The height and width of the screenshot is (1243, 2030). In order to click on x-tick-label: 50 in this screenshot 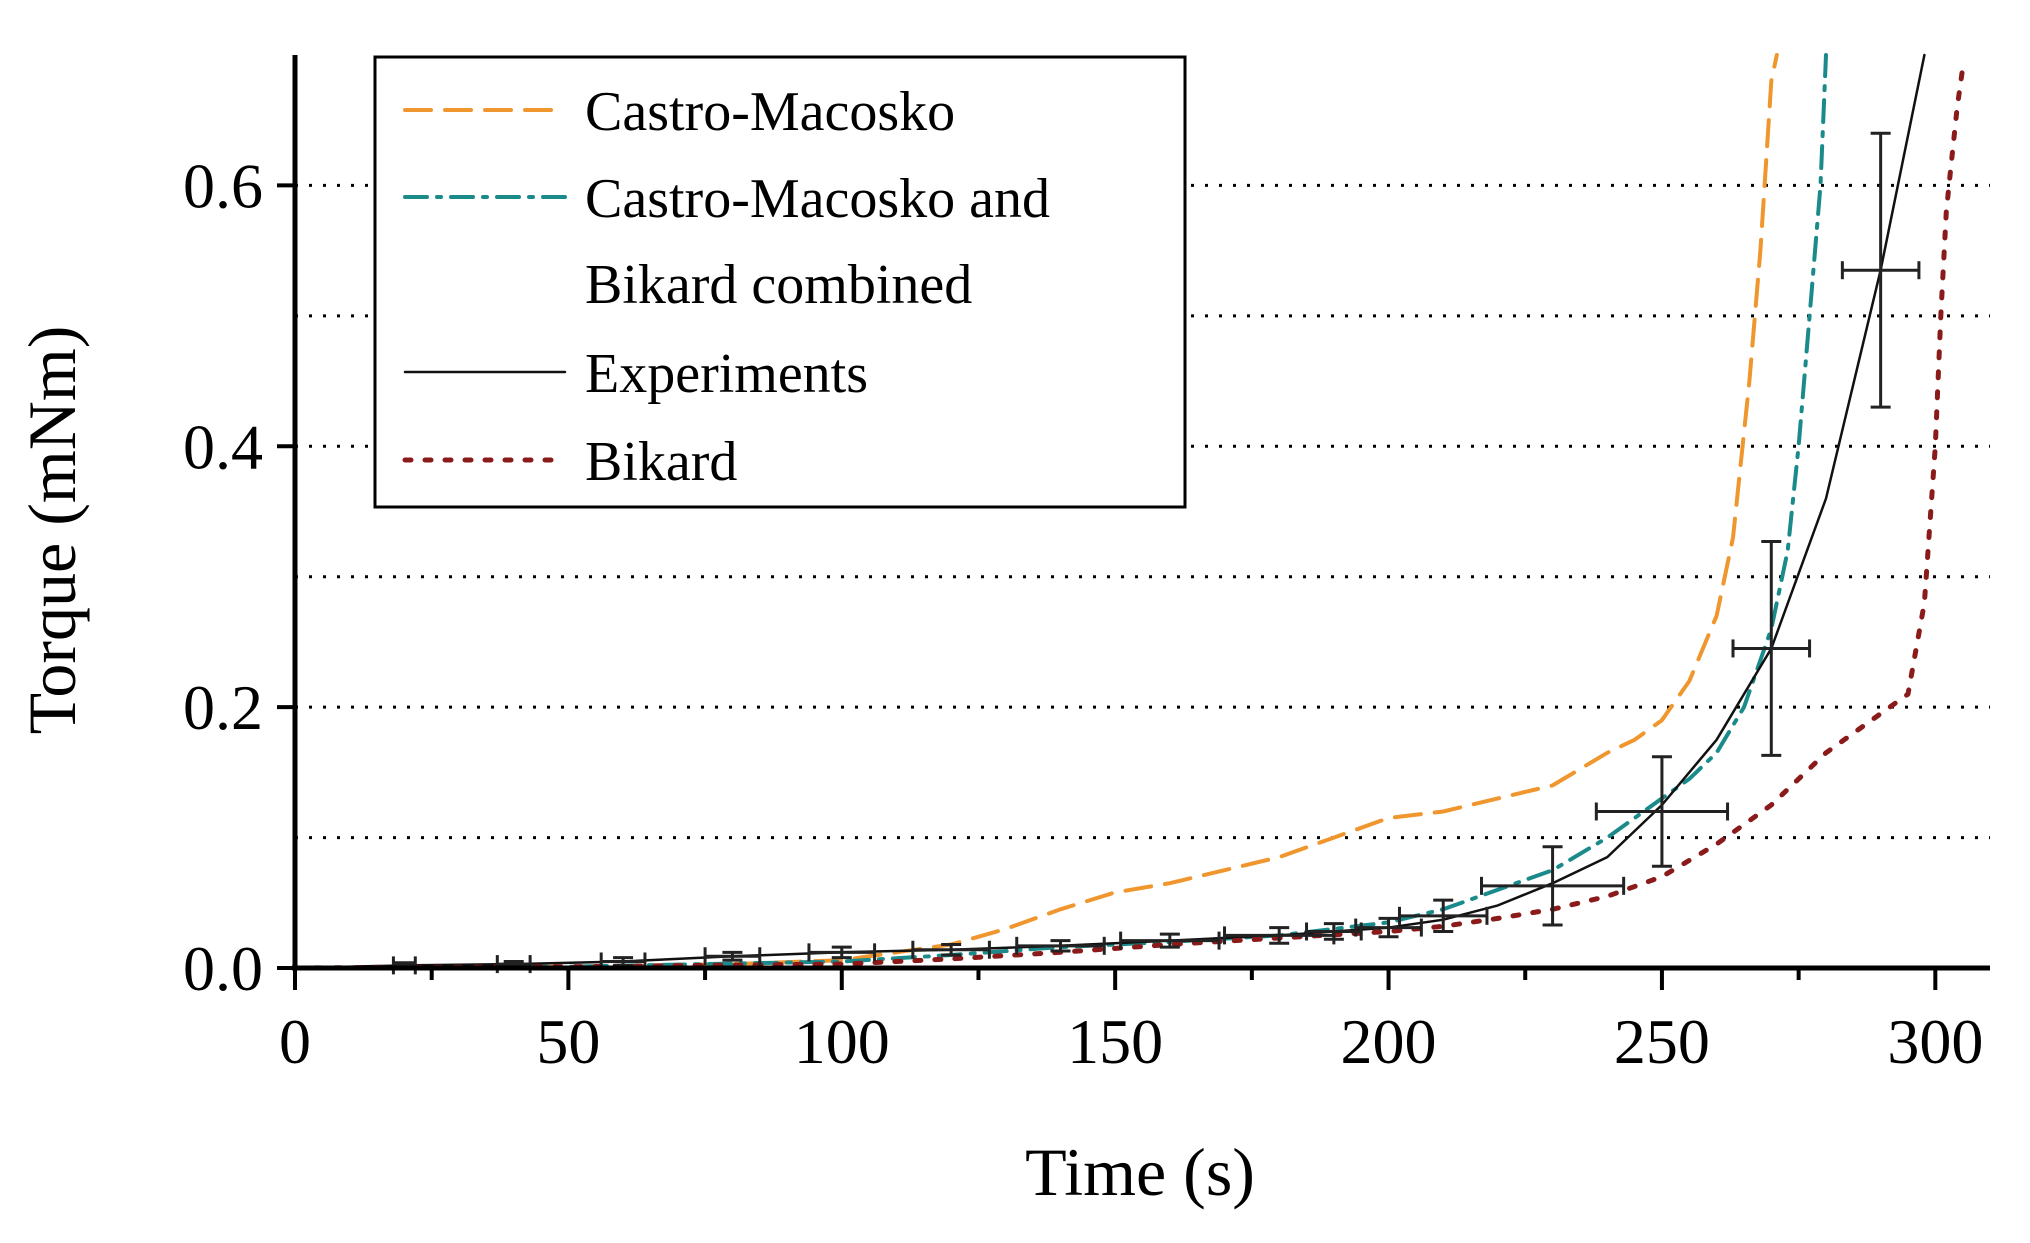, I will do `click(568, 1041)`.